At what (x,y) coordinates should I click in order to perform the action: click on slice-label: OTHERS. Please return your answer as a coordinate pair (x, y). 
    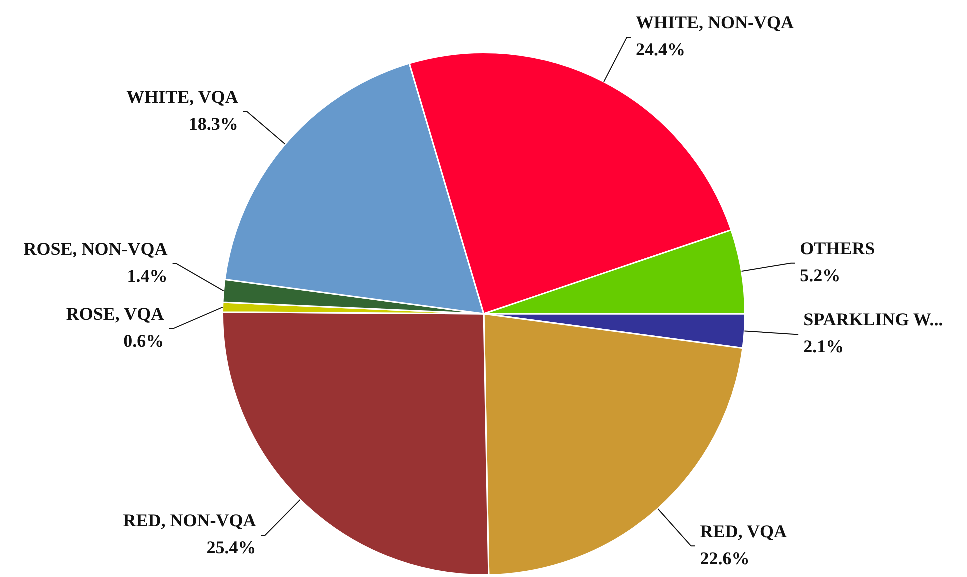
    Looking at the image, I should click on (838, 248).